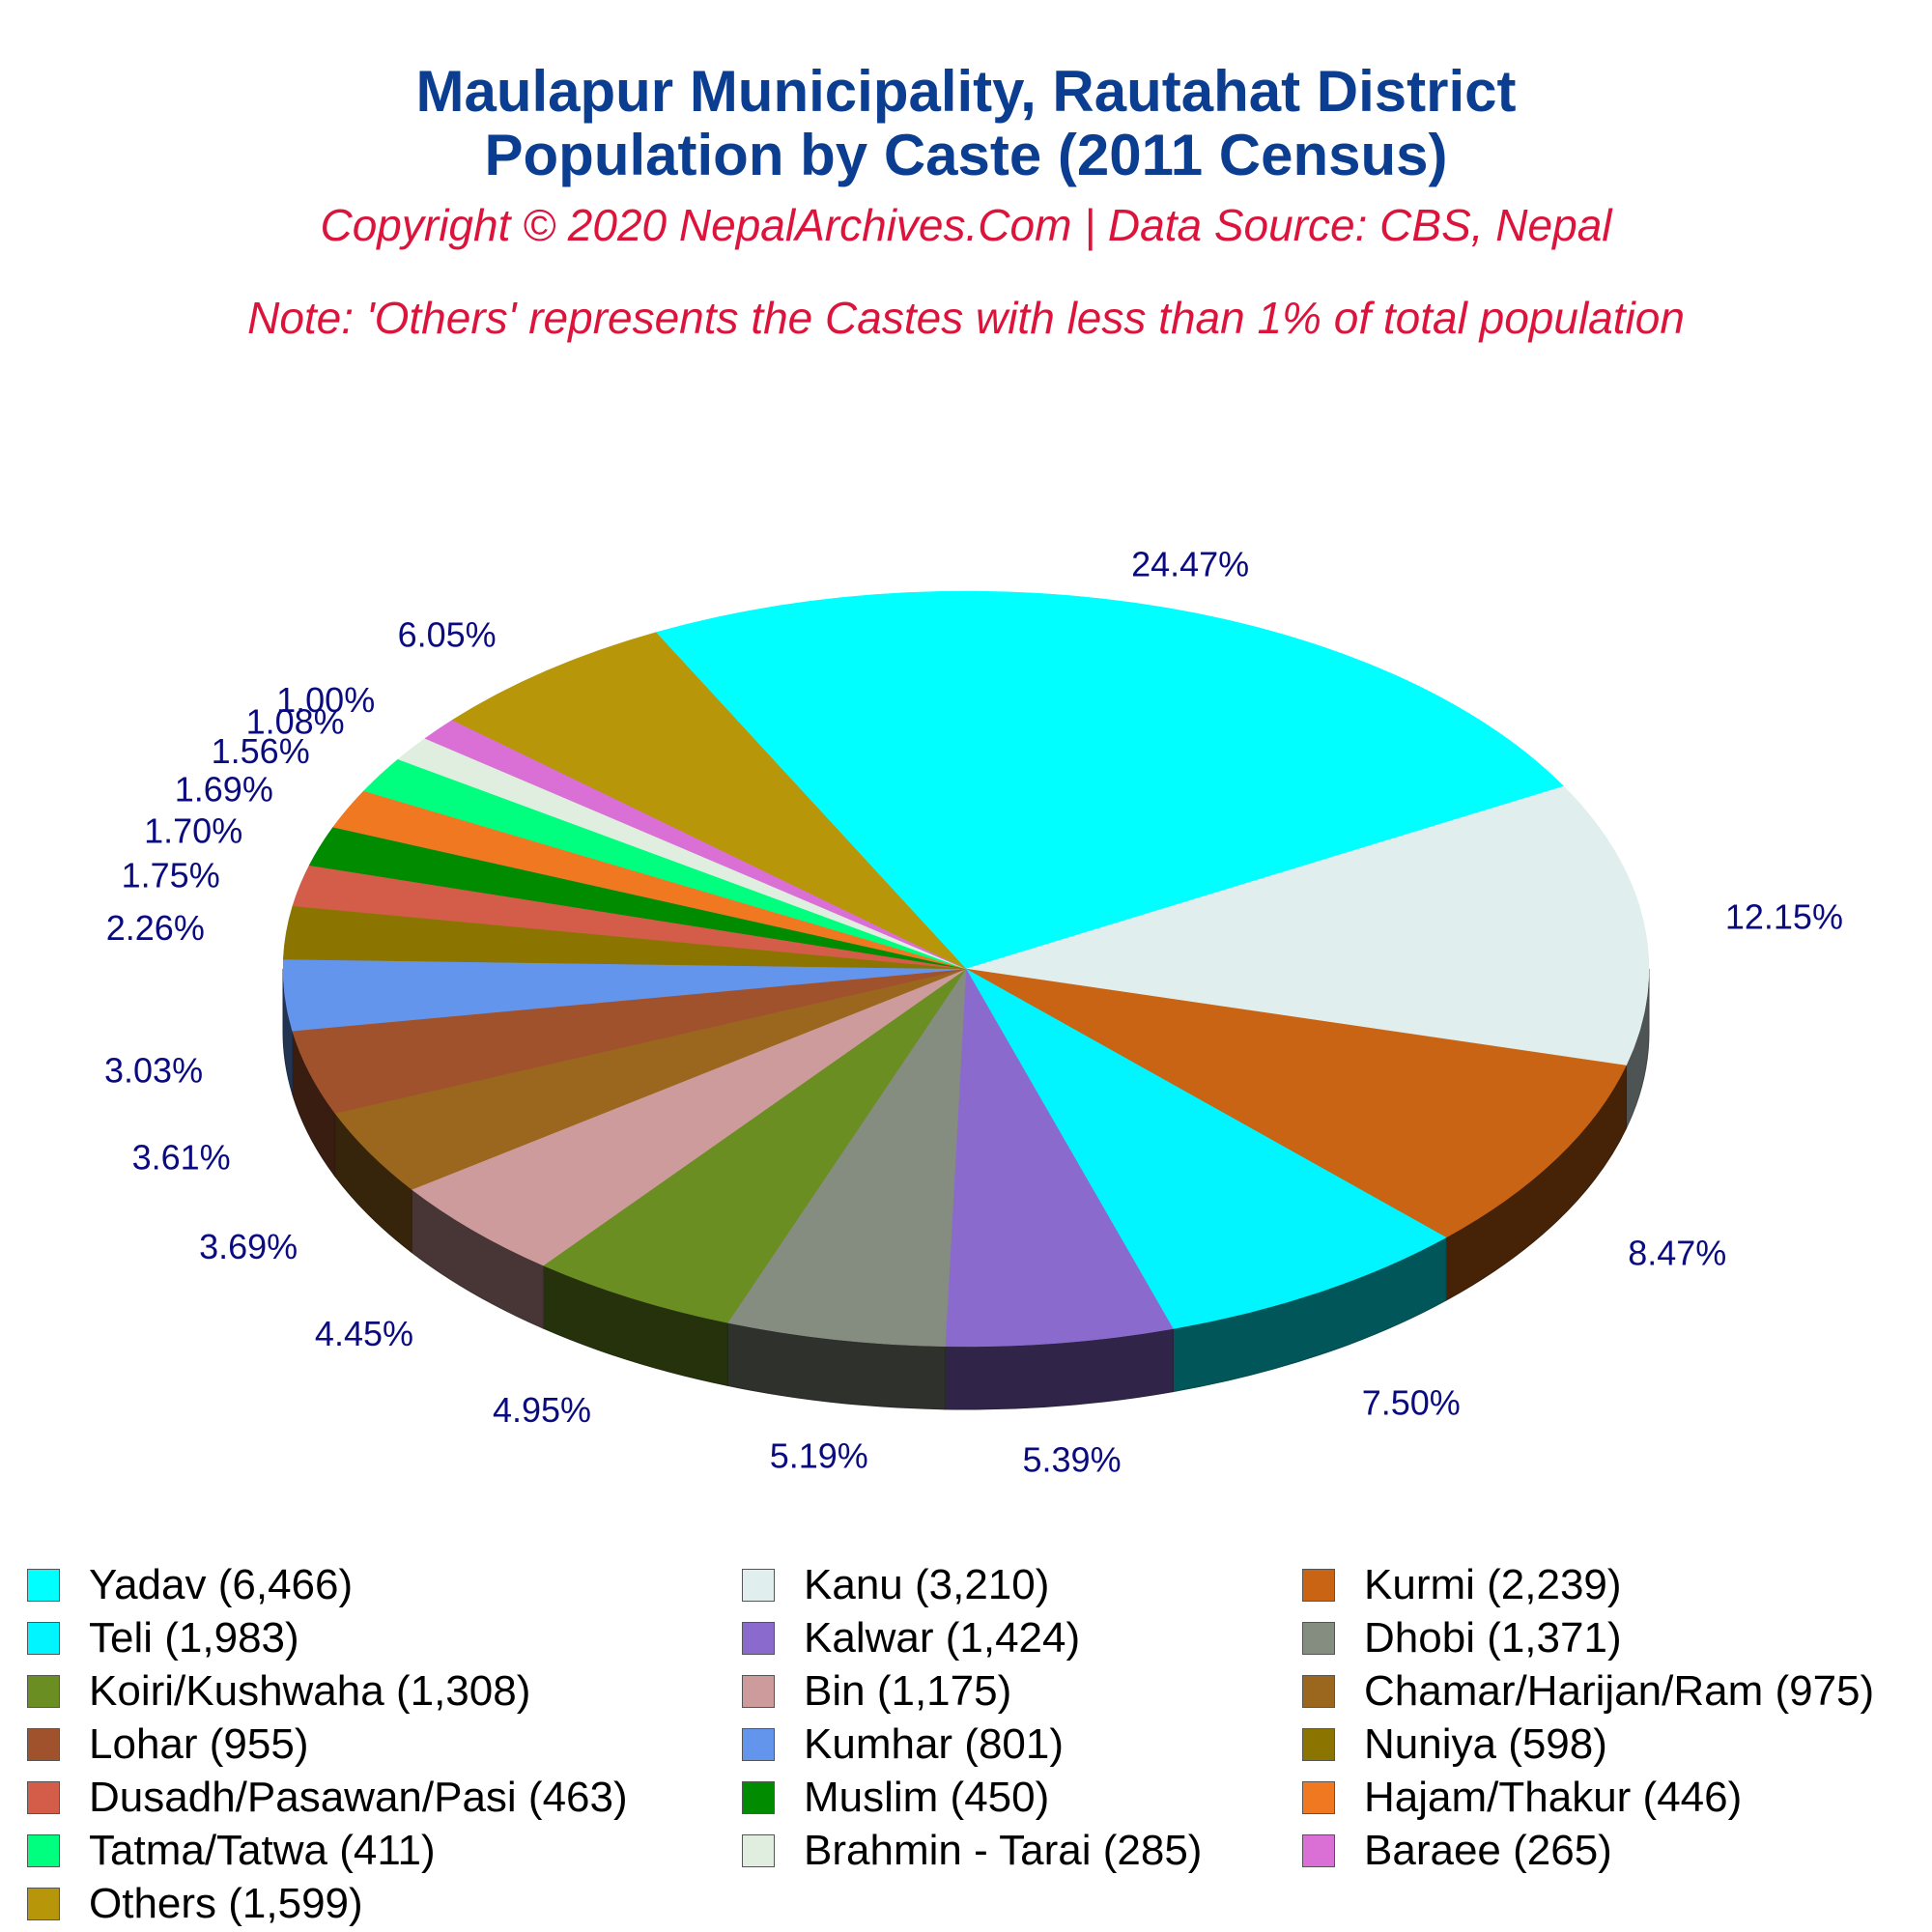 The width and height of the screenshot is (1932, 1932). What do you see at coordinates (1493, 1638) in the screenshot?
I see `legend-label: Dhobi (1,371)` at bounding box center [1493, 1638].